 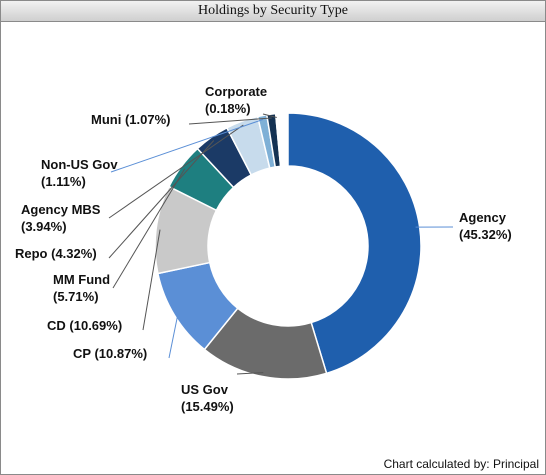 I want to click on slice-label-line: CD (10.69%), so click(x=84, y=325).